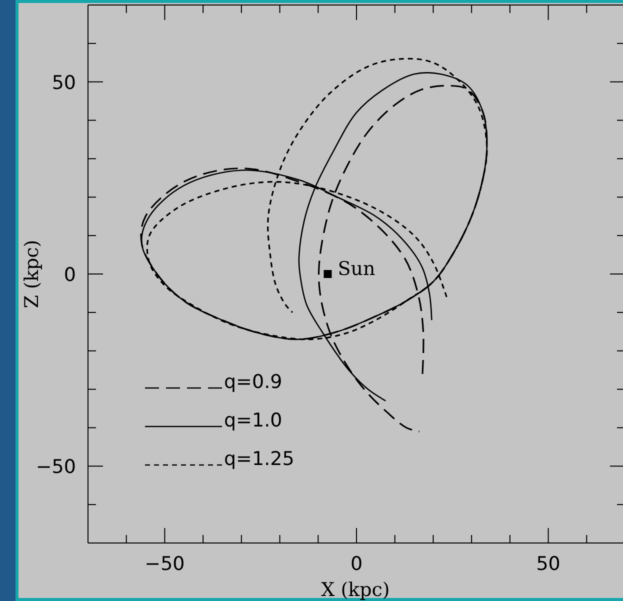 The height and width of the screenshot is (601, 623). Describe the element at coordinates (548, 564) in the screenshot. I see `x-tick-label: 50` at that location.